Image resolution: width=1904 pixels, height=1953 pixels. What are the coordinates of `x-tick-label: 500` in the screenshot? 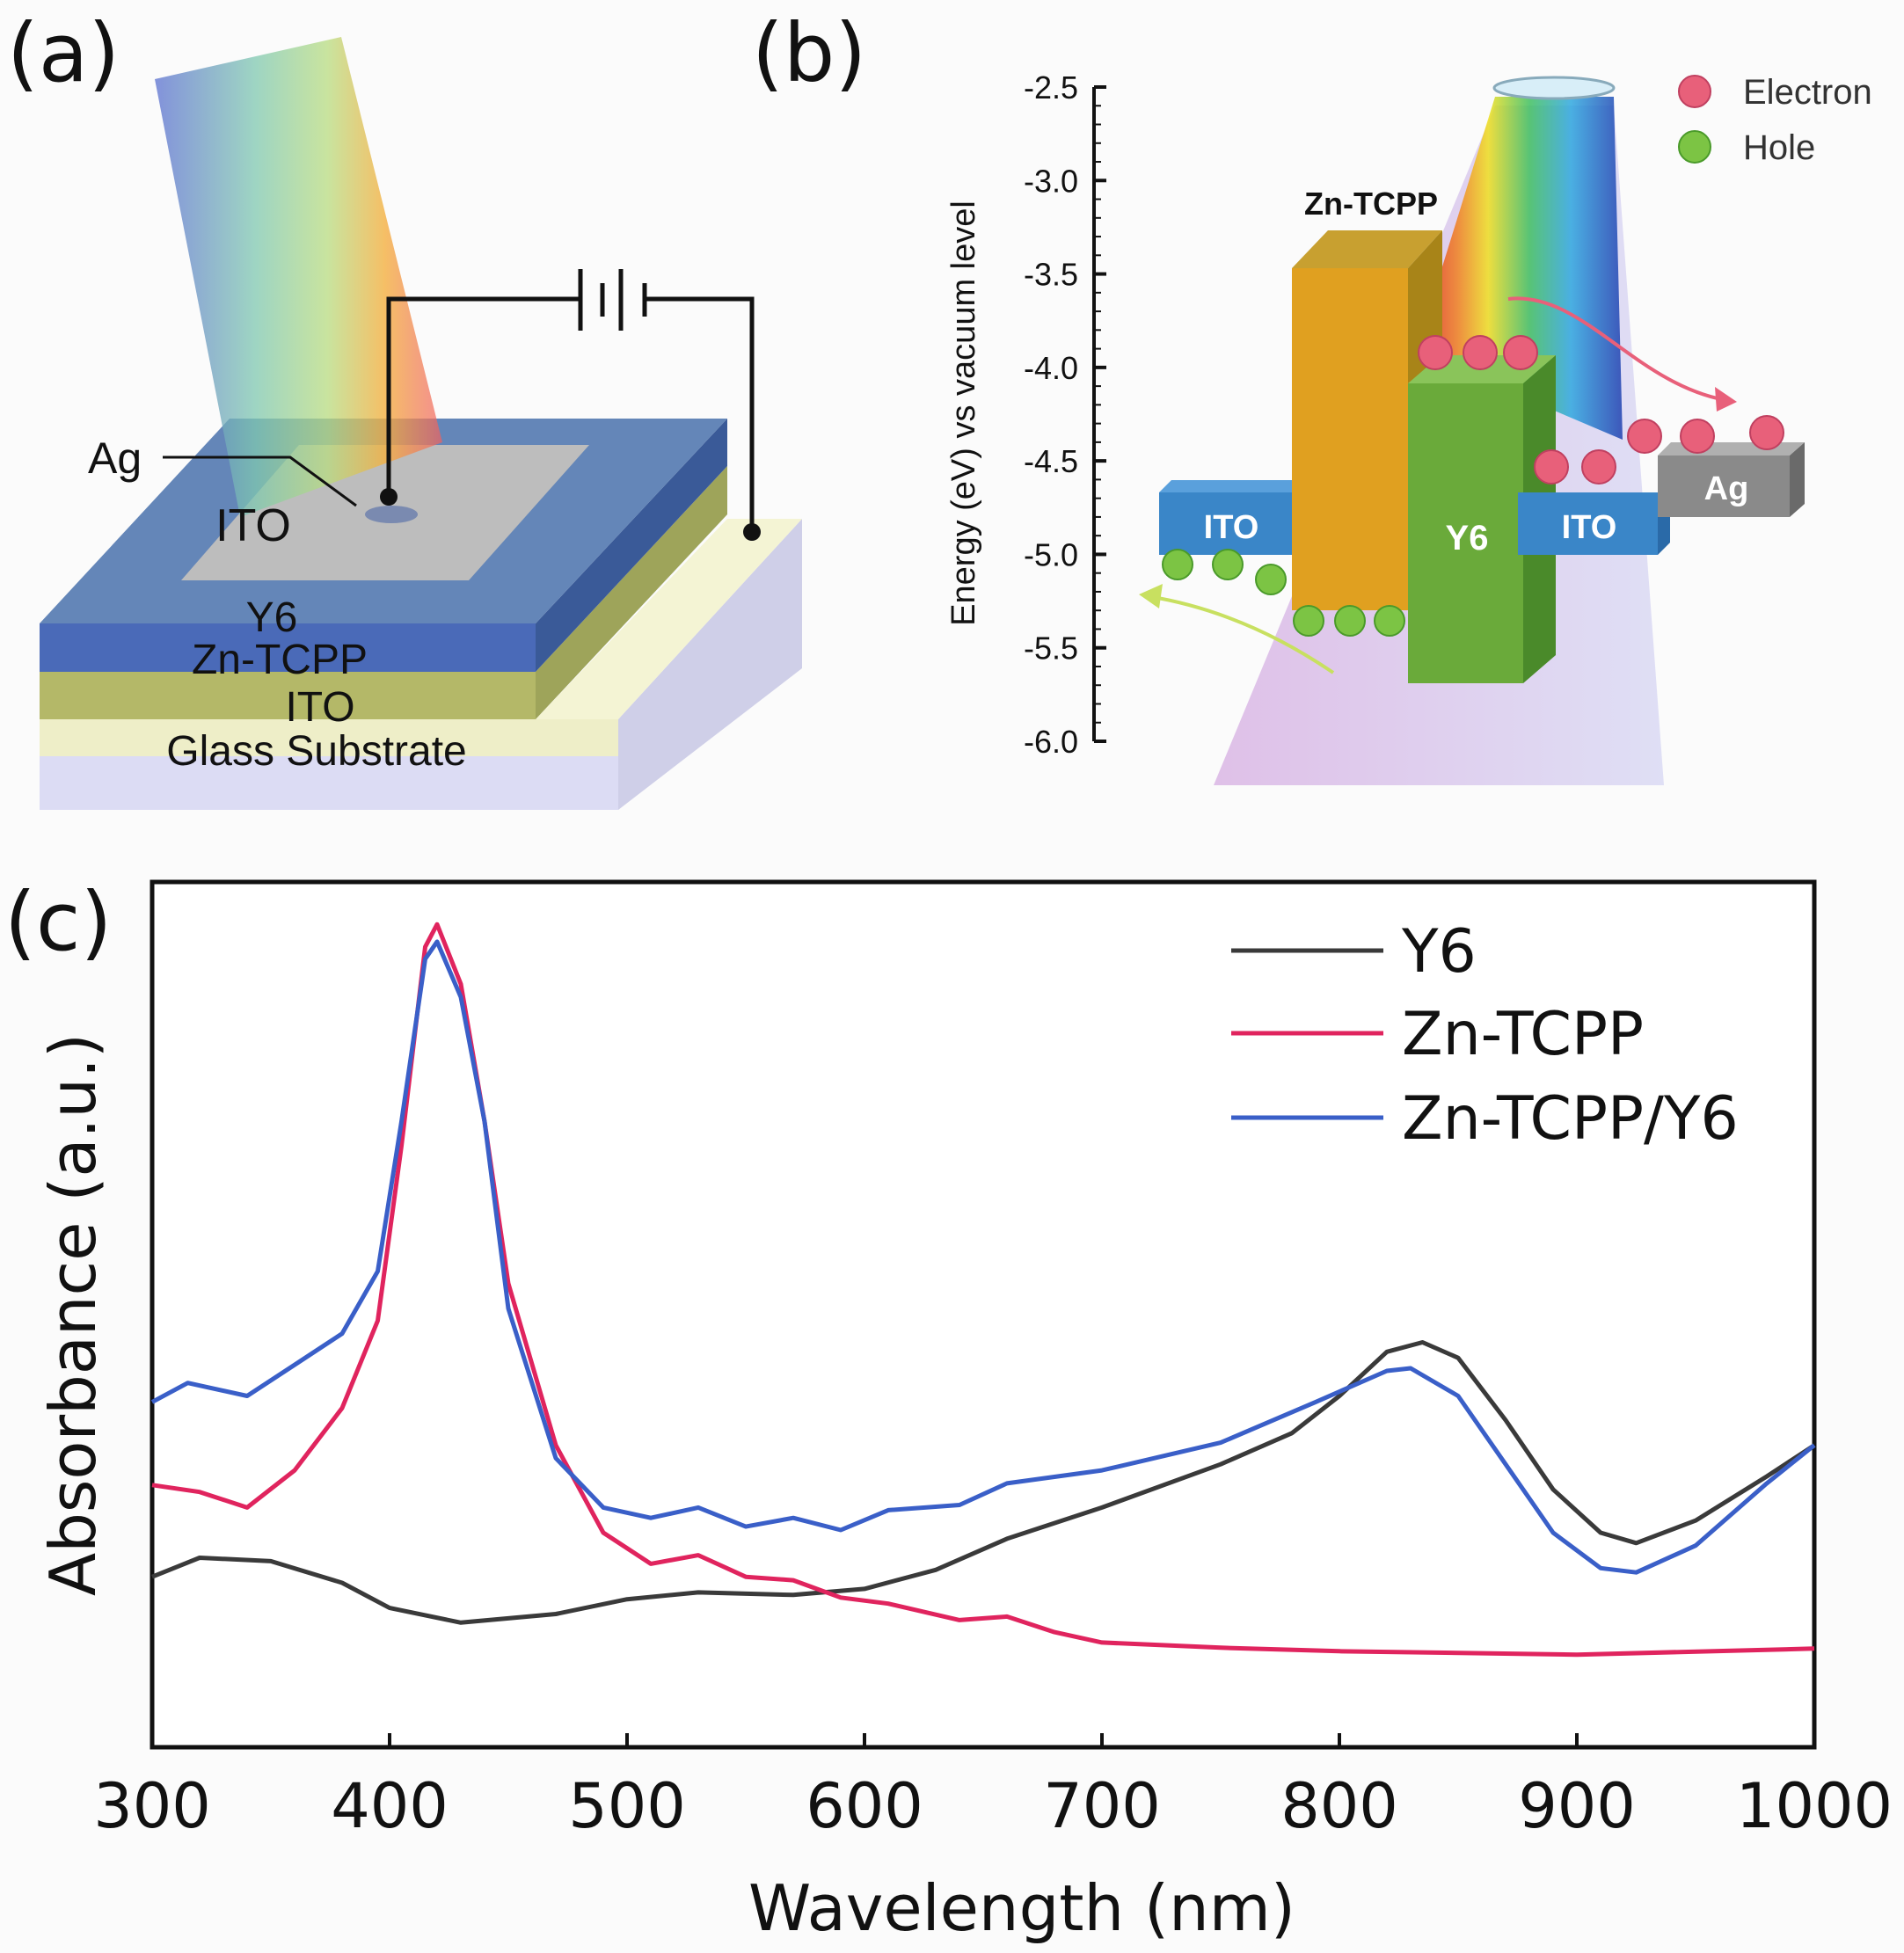 It's located at (627, 1806).